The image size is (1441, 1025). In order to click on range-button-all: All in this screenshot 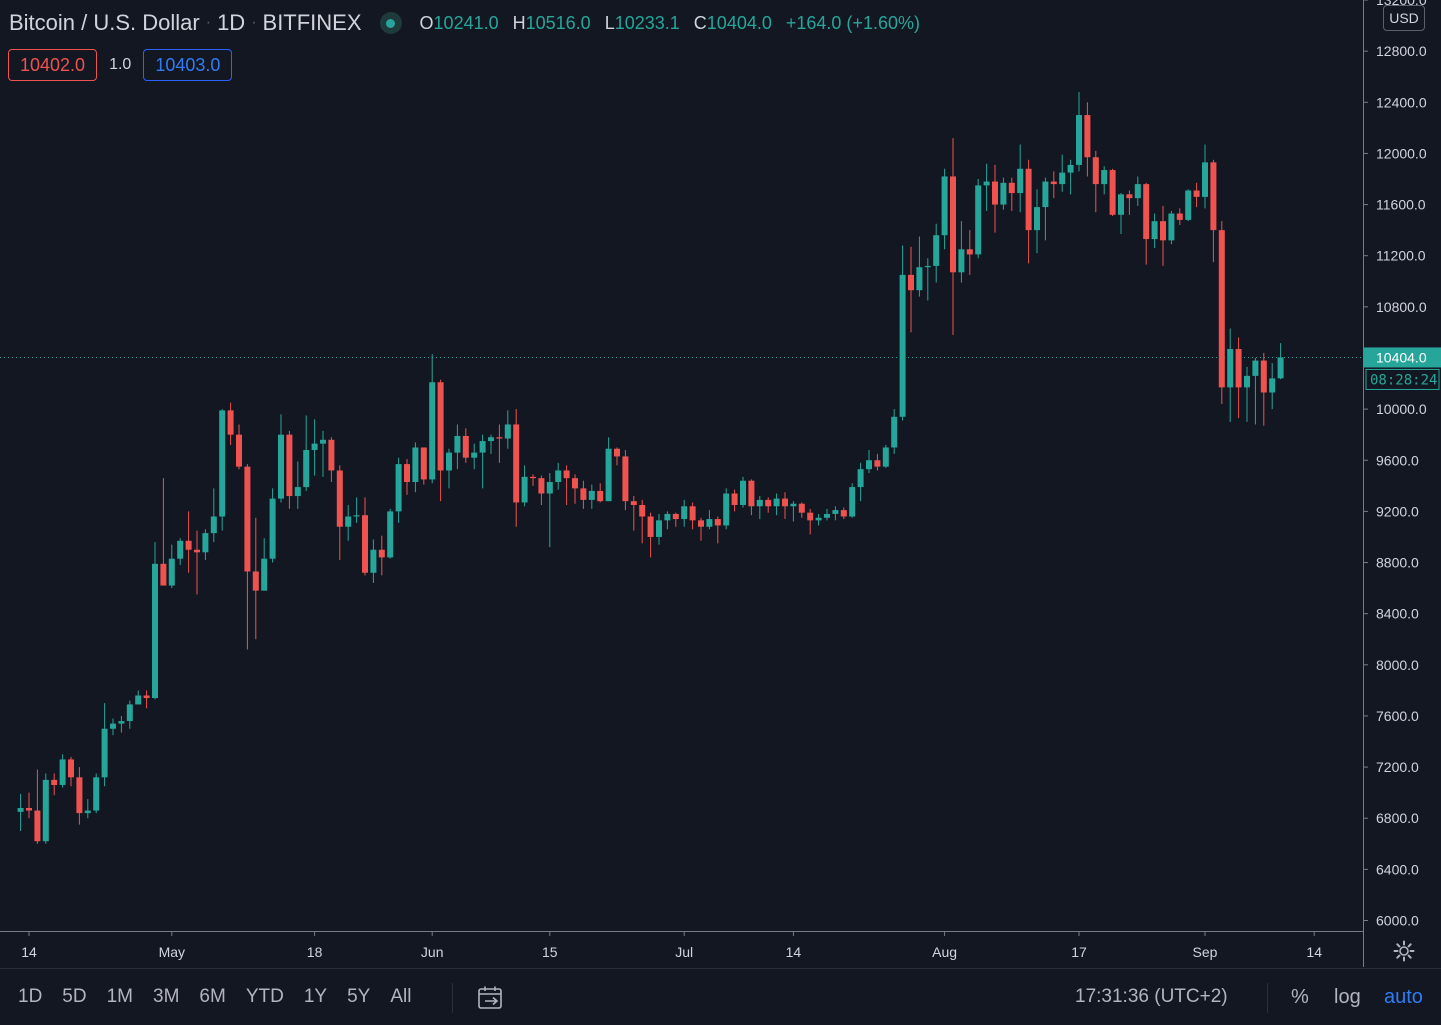, I will do `click(401, 996)`.